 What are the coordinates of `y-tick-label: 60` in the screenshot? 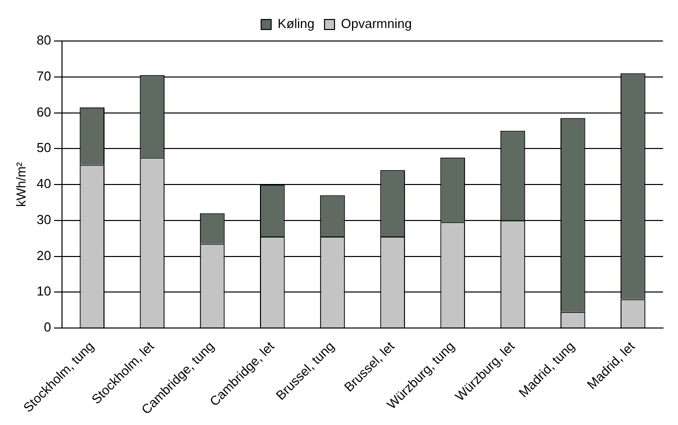 It's located at (44, 112).